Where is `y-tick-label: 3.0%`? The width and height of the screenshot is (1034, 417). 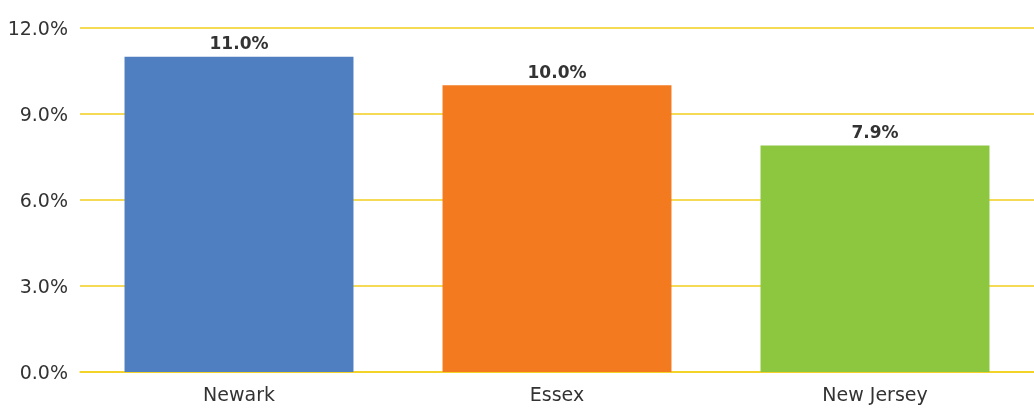
y-tick-label: 3.0% is located at coordinates (43, 286).